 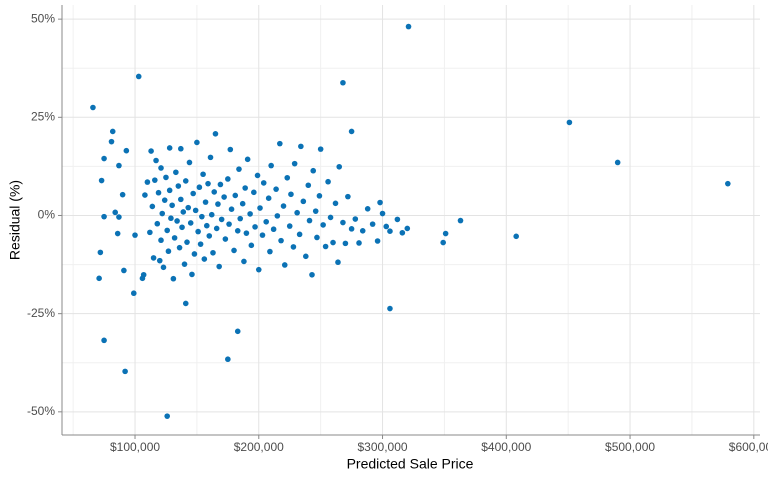 What do you see at coordinates (410, 464) in the screenshot?
I see `x-axis-label: Predicted Sale Price` at bounding box center [410, 464].